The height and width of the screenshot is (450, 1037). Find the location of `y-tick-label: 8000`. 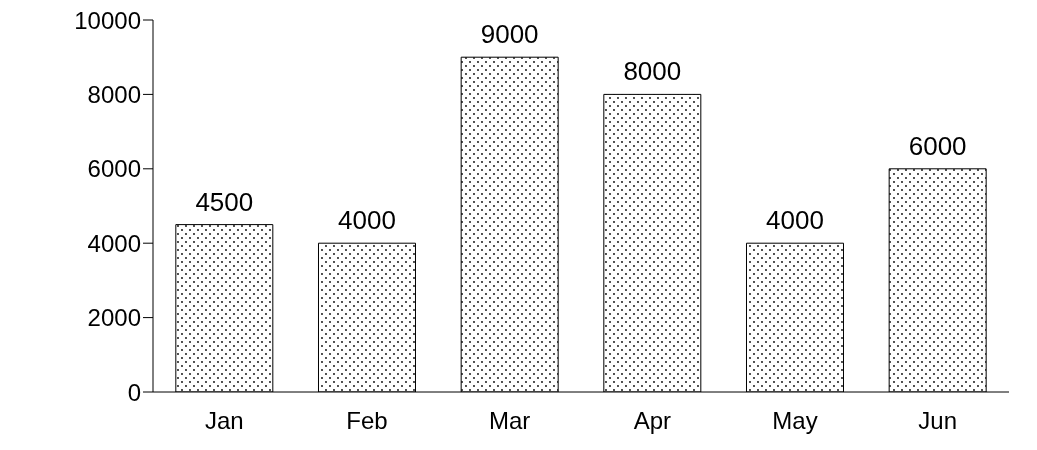

y-tick-label: 8000 is located at coordinates (114, 94).